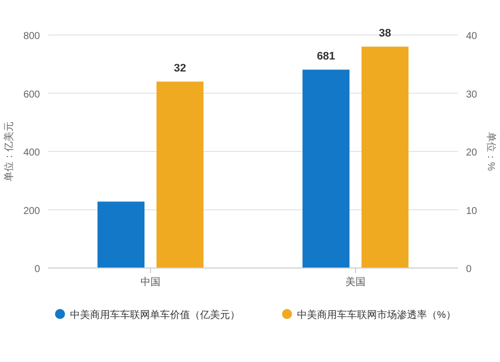 This screenshot has width=500, height=362. What do you see at coordinates (37, 269) in the screenshot?
I see `y-tick-label: 0` at bounding box center [37, 269].